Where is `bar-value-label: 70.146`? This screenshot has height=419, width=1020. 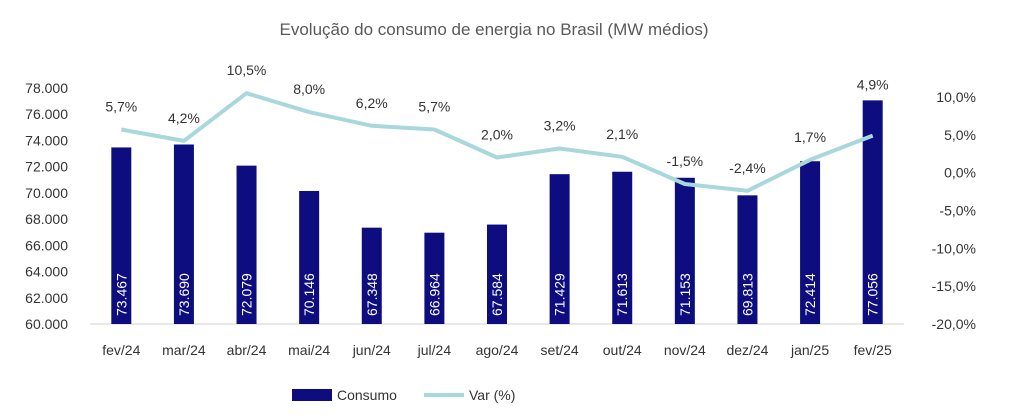 bar-value-label: 70.146 is located at coordinates (309, 294).